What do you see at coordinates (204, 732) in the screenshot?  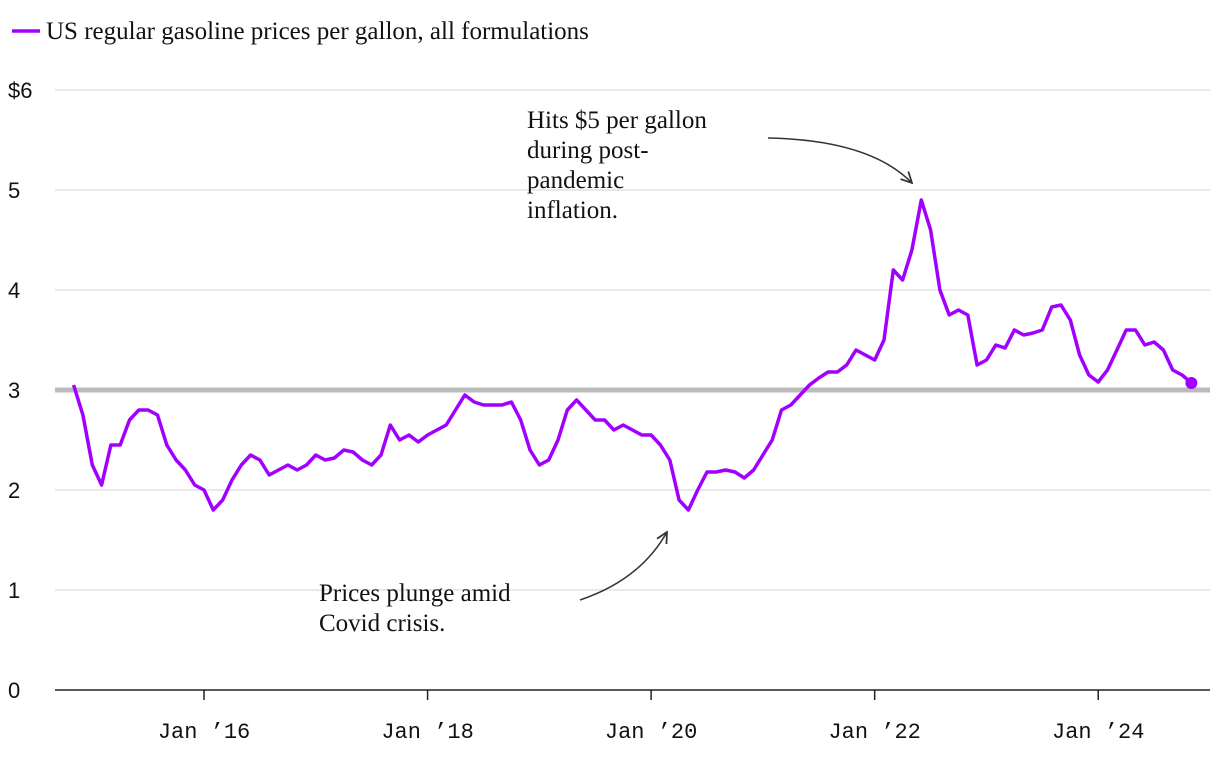 I see `x-tick-label: Jan ’16` at bounding box center [204, 732].